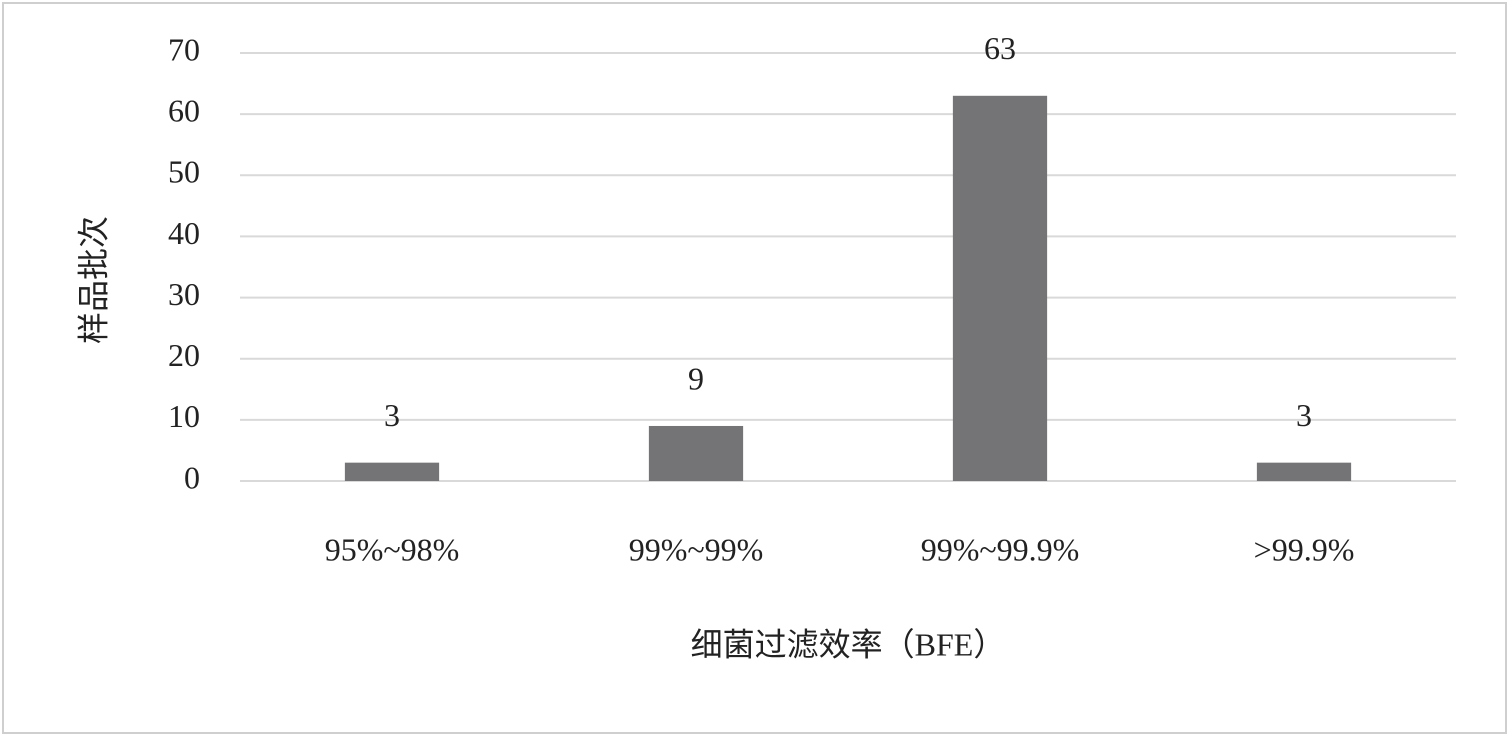 This screenshot has width=1510, height=738. What do you see at coordinates (184, 233) in the screenshot?
I see `y-tick-label: 40` at bounding box center [184, 233].